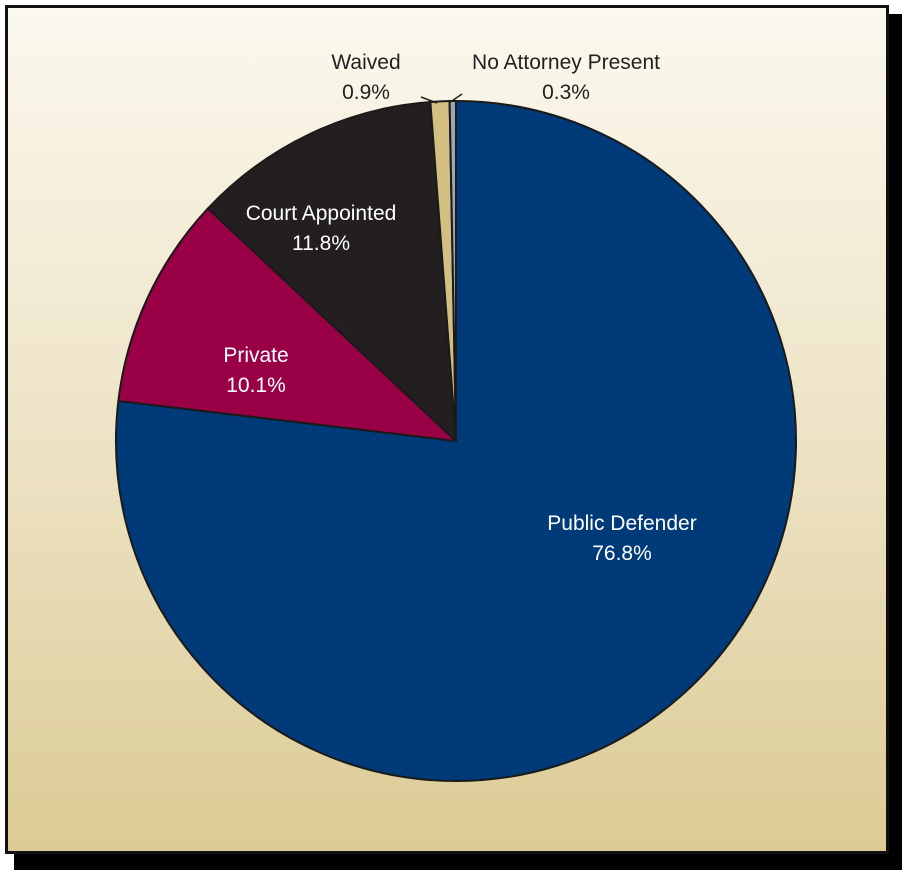  What do you see at coordinates (256, 385) in the screenshot?
I see `value-label-private: 10.1%` at bounding box center [256, 385].